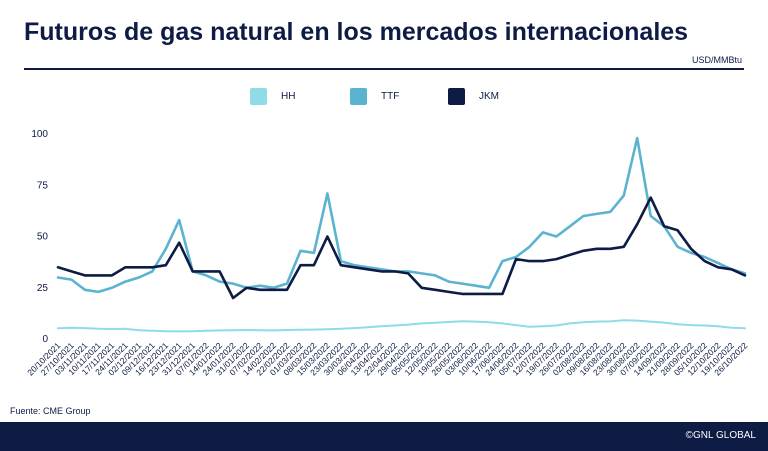  I want to click on y-tick-label: 0, so click(45, 339).